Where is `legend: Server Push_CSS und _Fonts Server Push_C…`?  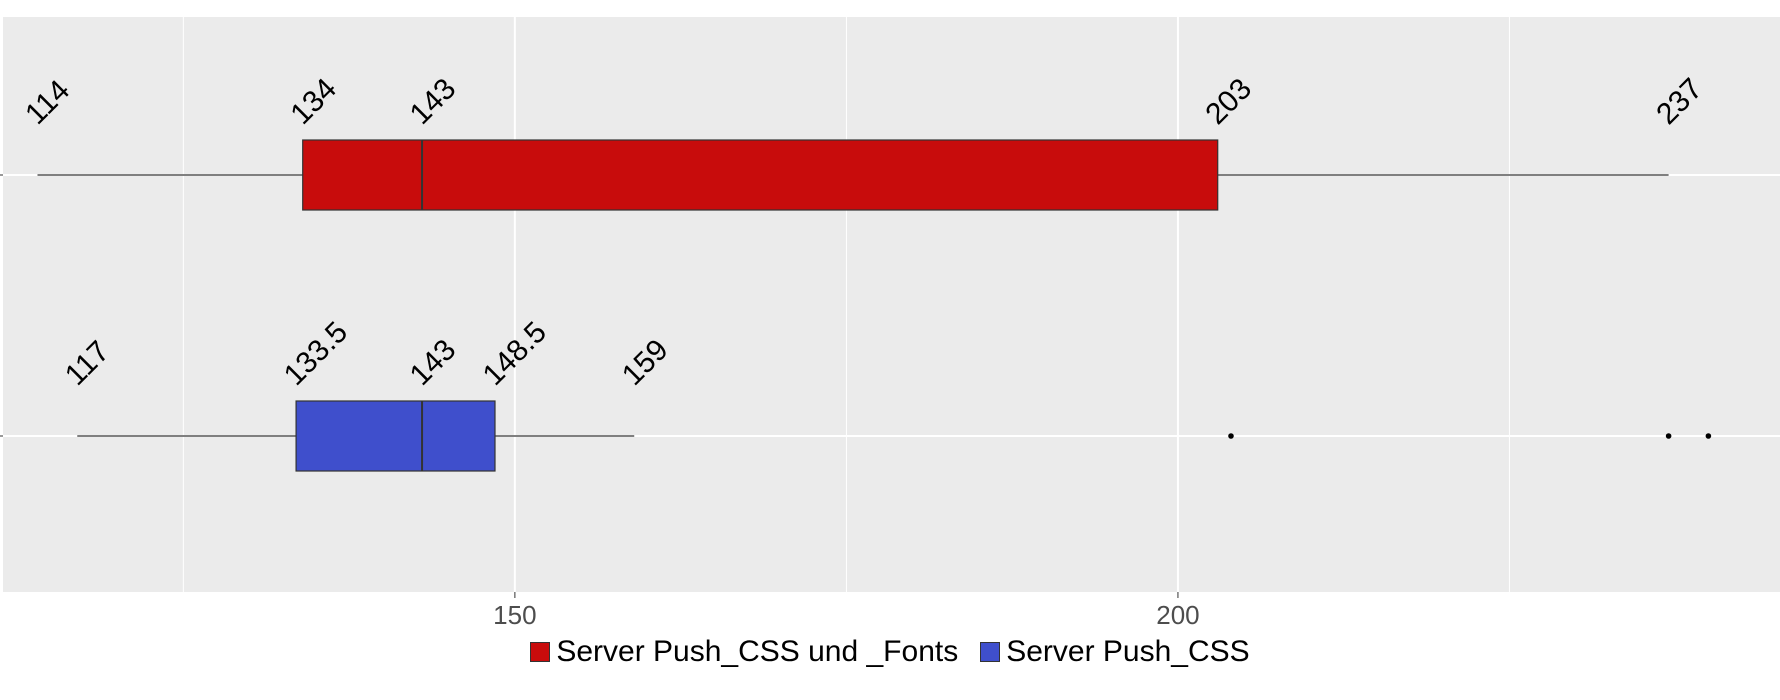
legend: Server Push_CSS und _Fonts Server Push_C… is located at coordinates (890, 652).